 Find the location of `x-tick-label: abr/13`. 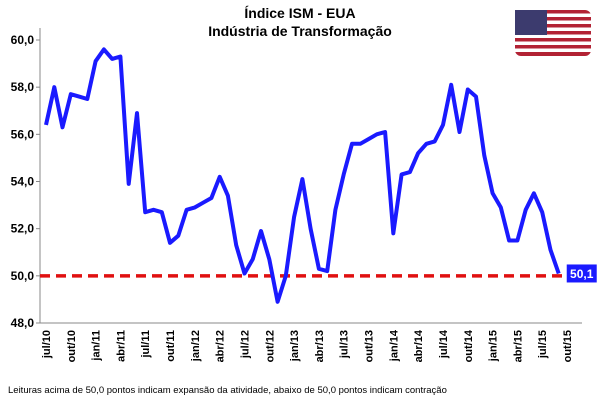

x-tick-label: abr/13 is located at coordinates (320, 346).